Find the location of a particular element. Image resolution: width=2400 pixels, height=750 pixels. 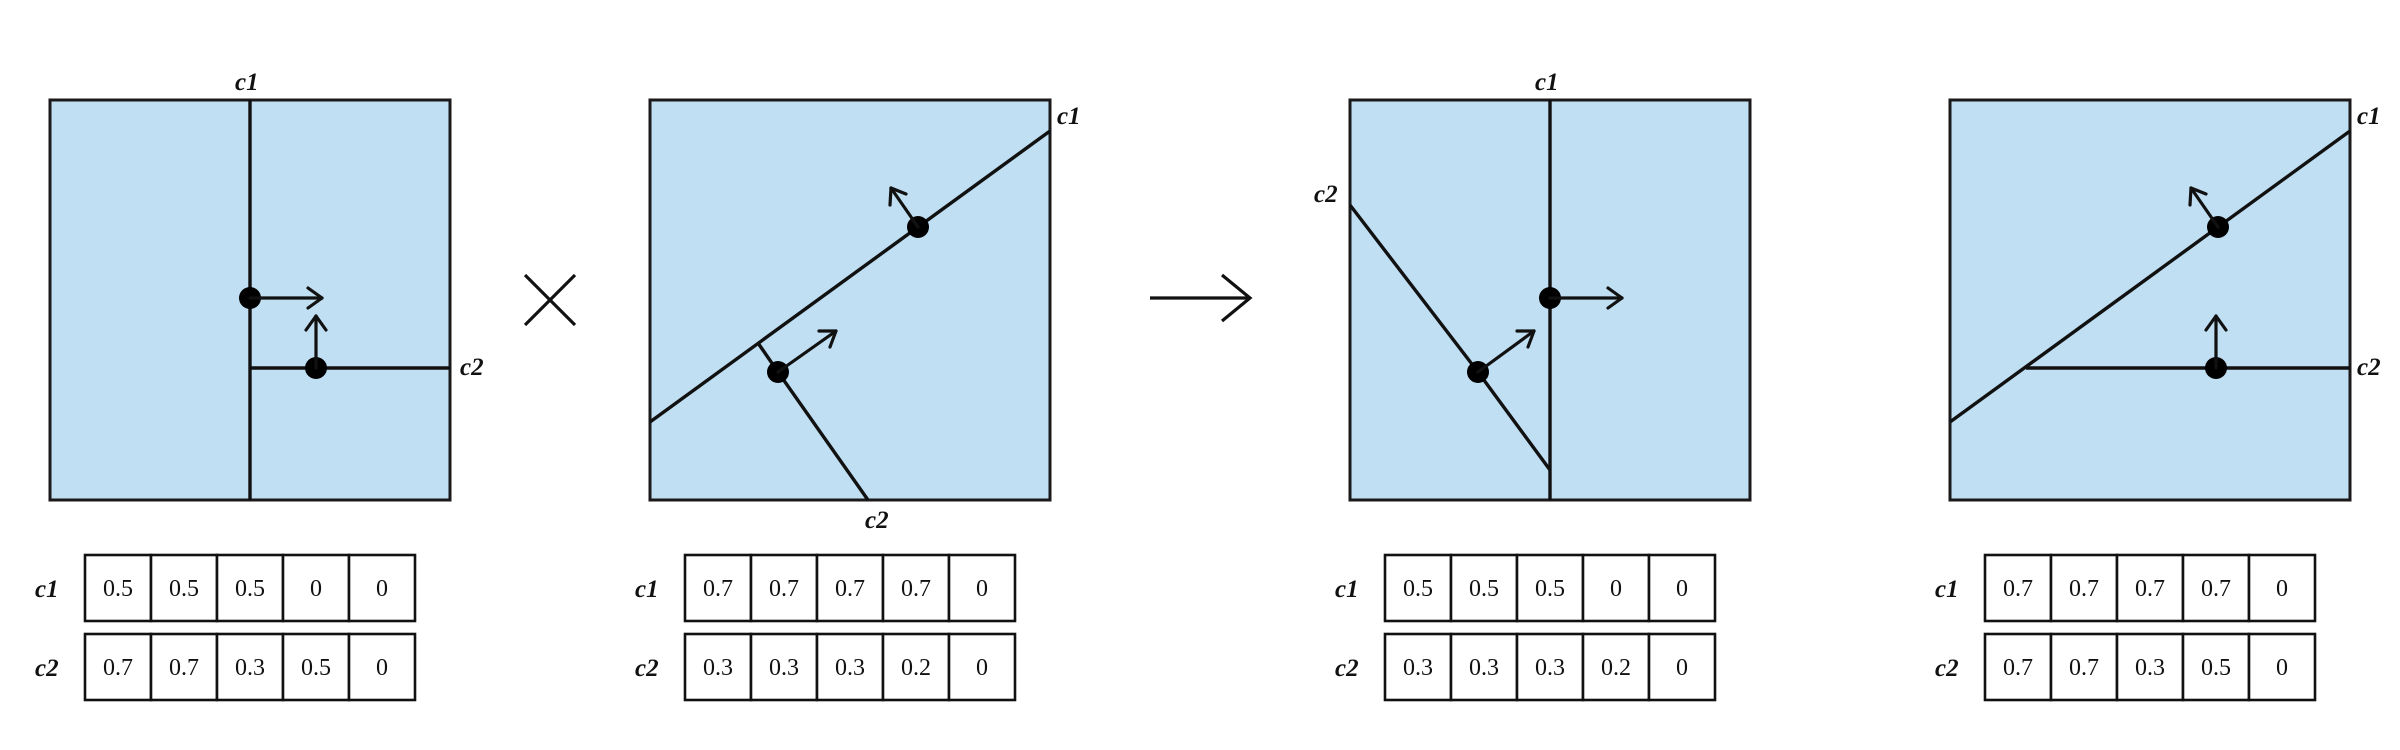

panel-1: c1 c2 is located at coordinates (266, 285).